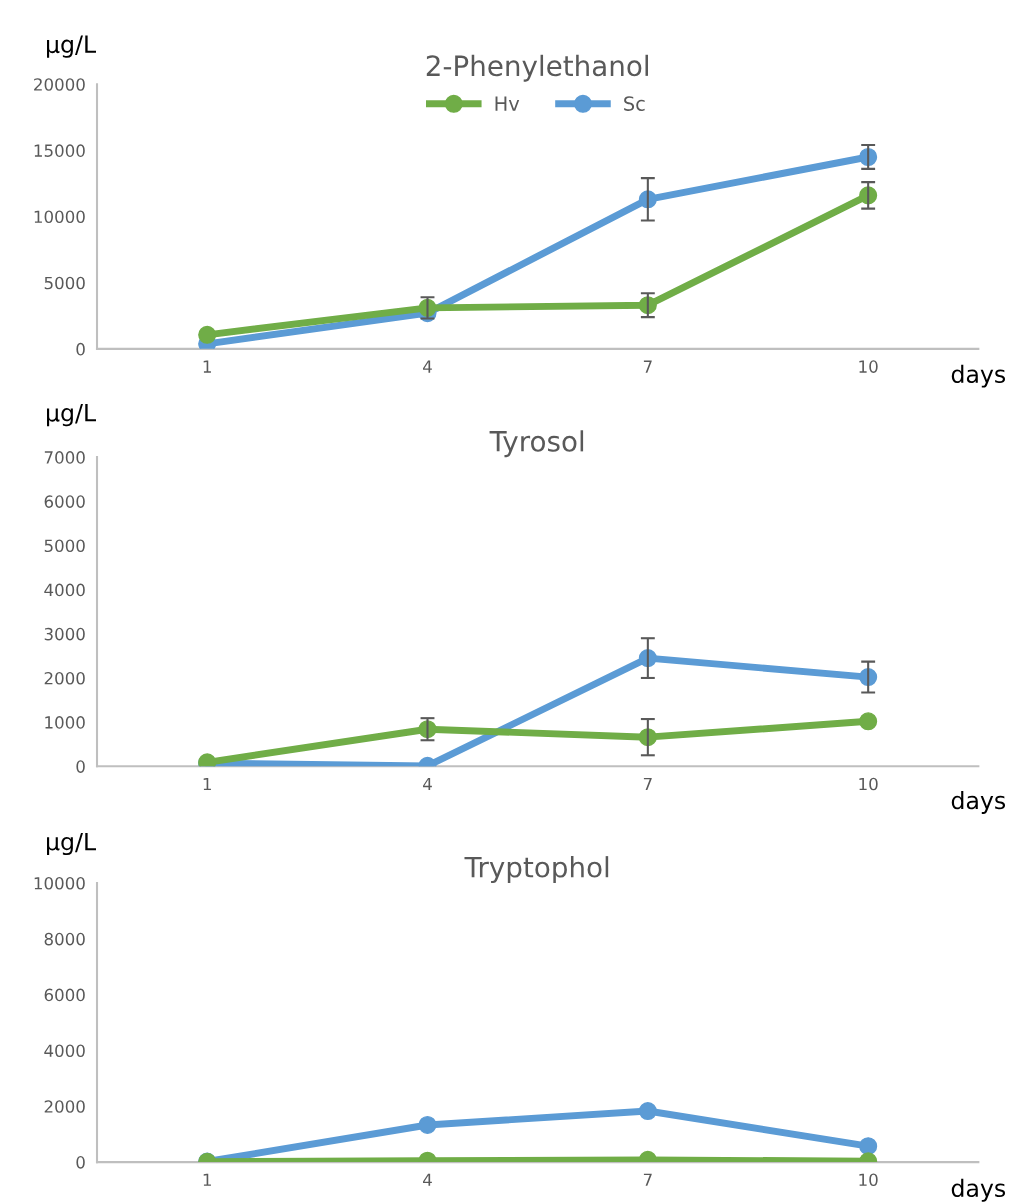 The height and width of the screenshot is (1203, 1032). Describe the element at coordinates (64, 634) in the screenshot. I see `y-tick-label: 3000` at that location.